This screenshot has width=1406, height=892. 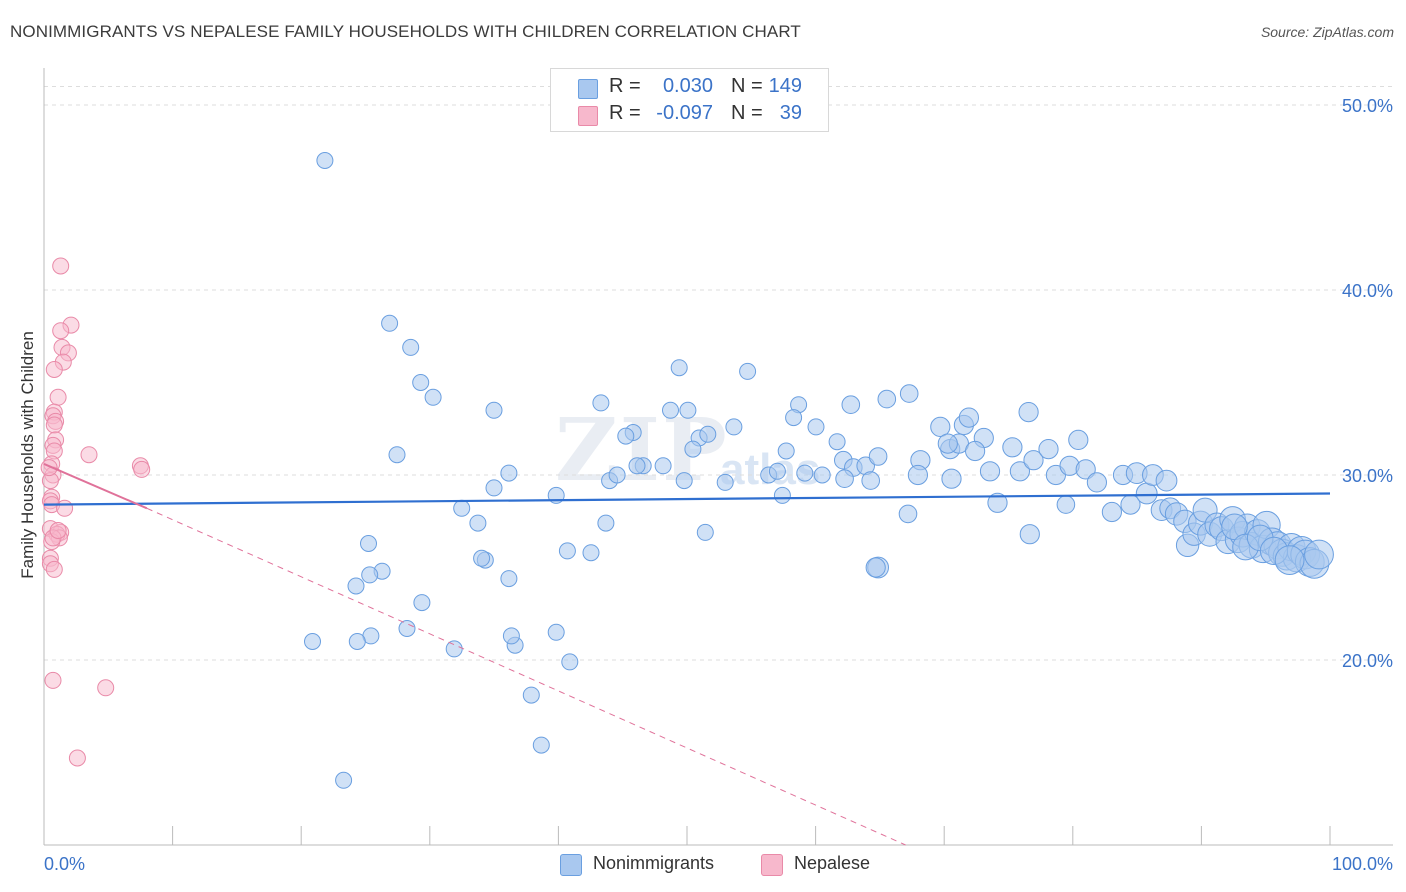 What do you see at coordinates (1367, 291) in the screenshot?
I see `y-tick-label: 40.0%` at bounding box center [1367, 291].